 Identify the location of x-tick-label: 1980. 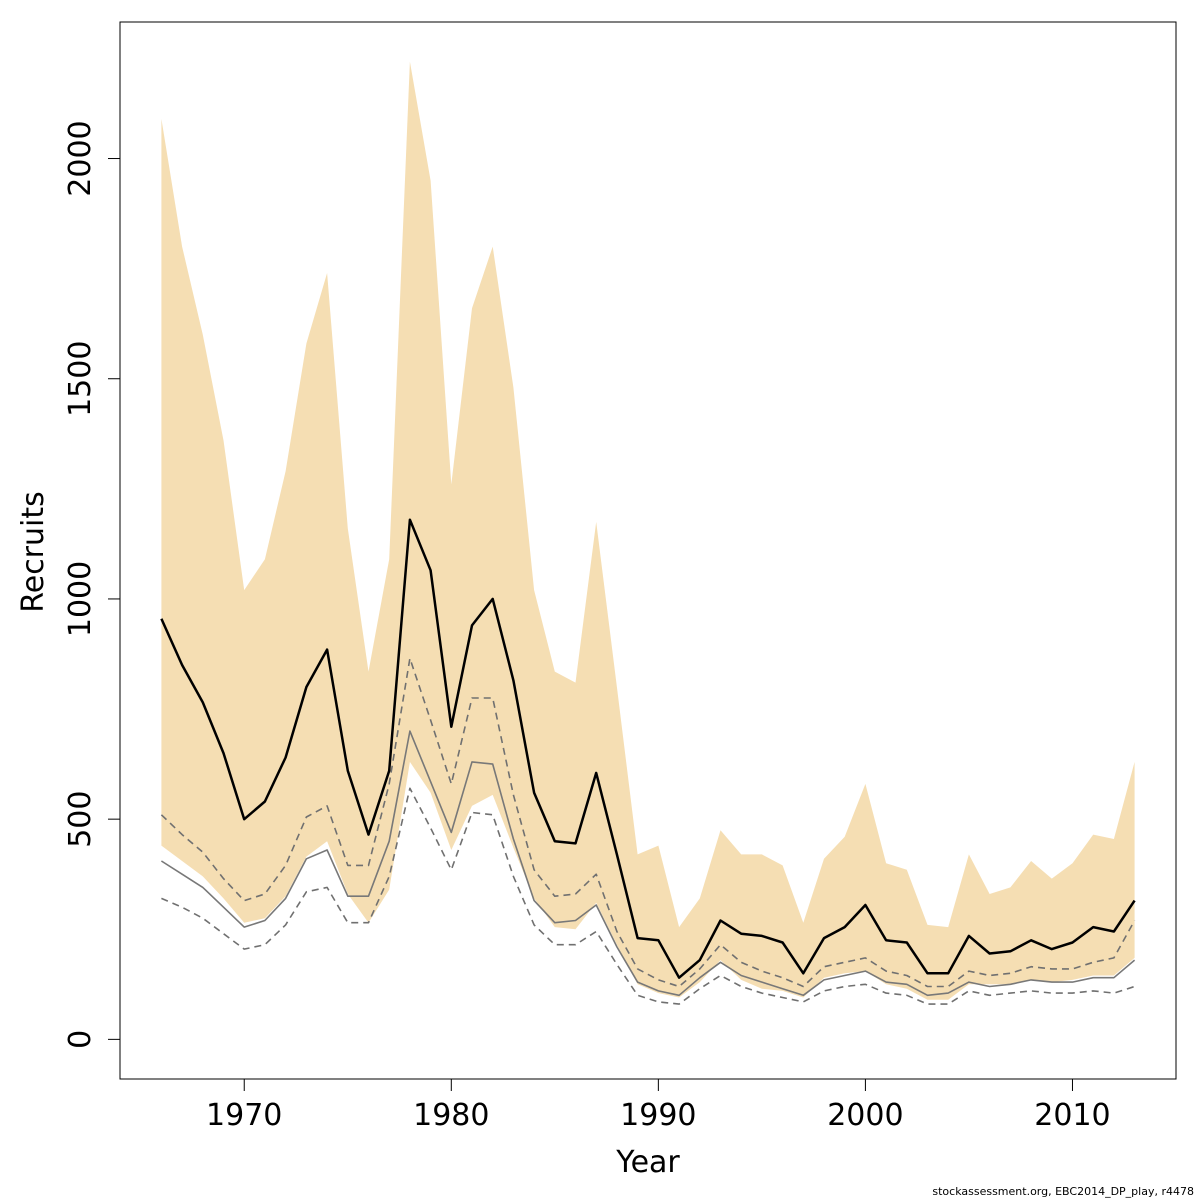
(451, 1115).